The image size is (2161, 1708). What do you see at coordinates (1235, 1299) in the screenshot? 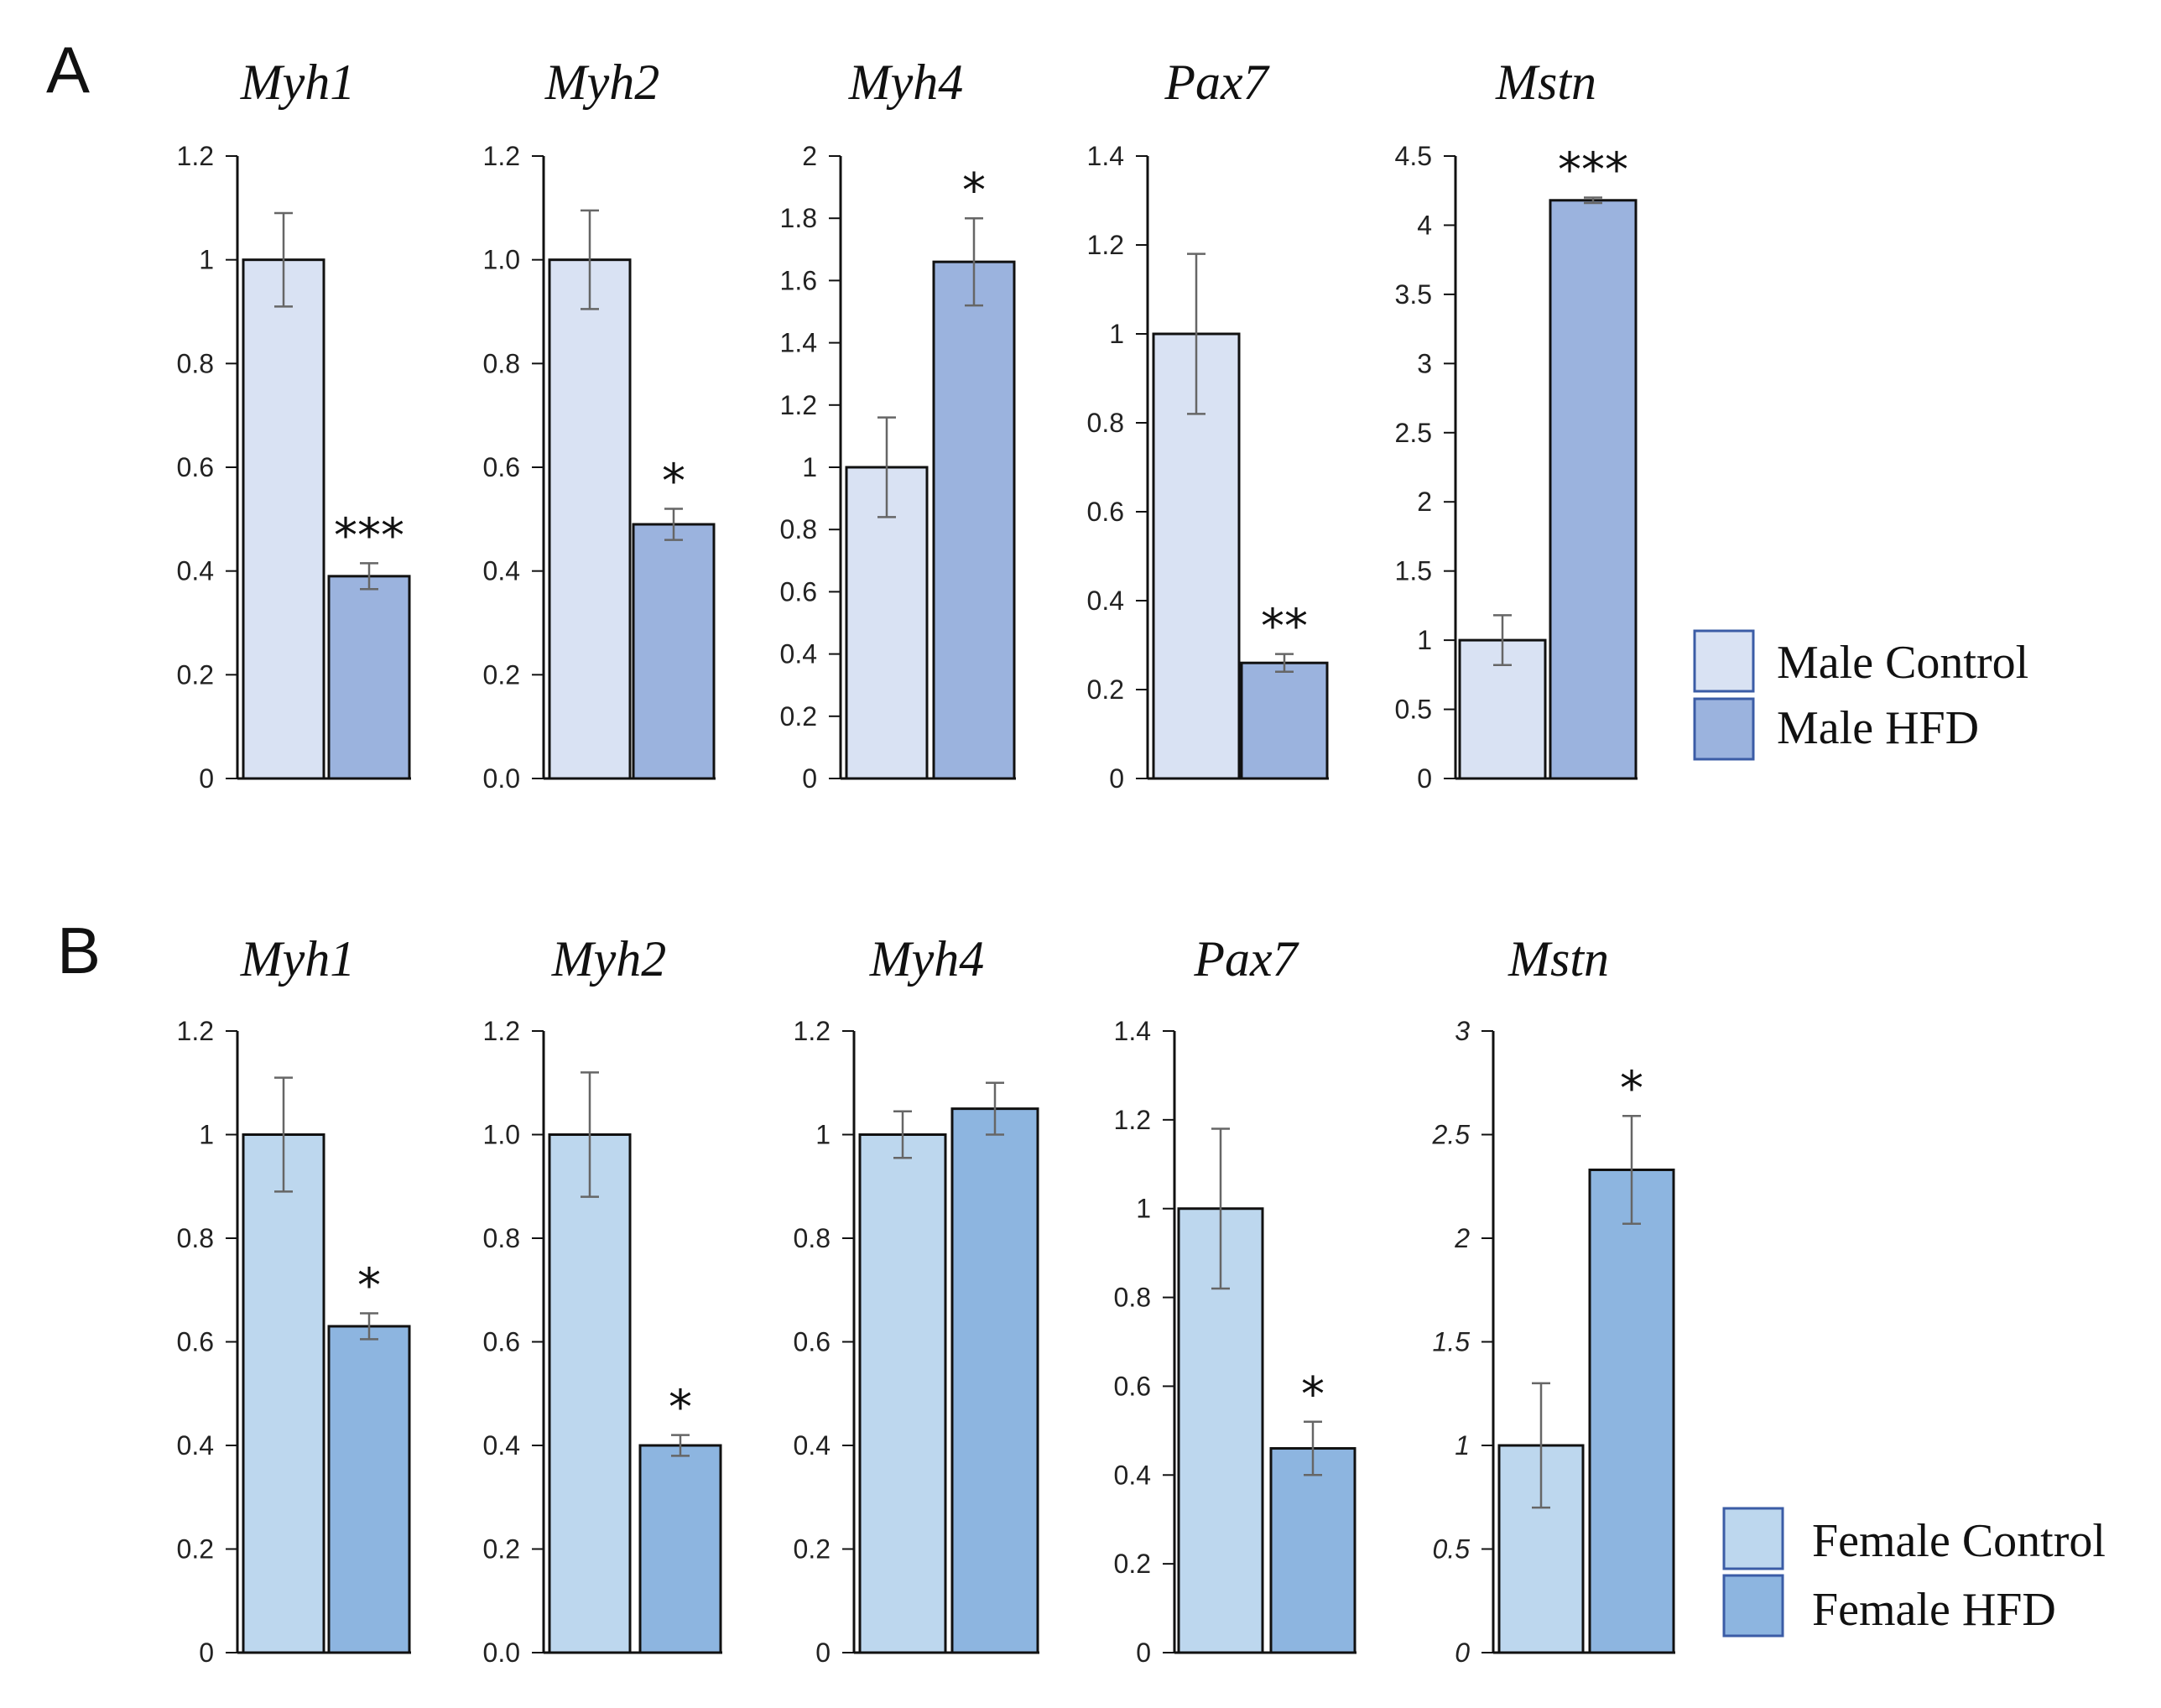
I see `chart-b-pax7: Pax7 0 0.2 0.4 0.6 0.8 1 1.2 1.4 *` at bounding box center [1235, 1299].